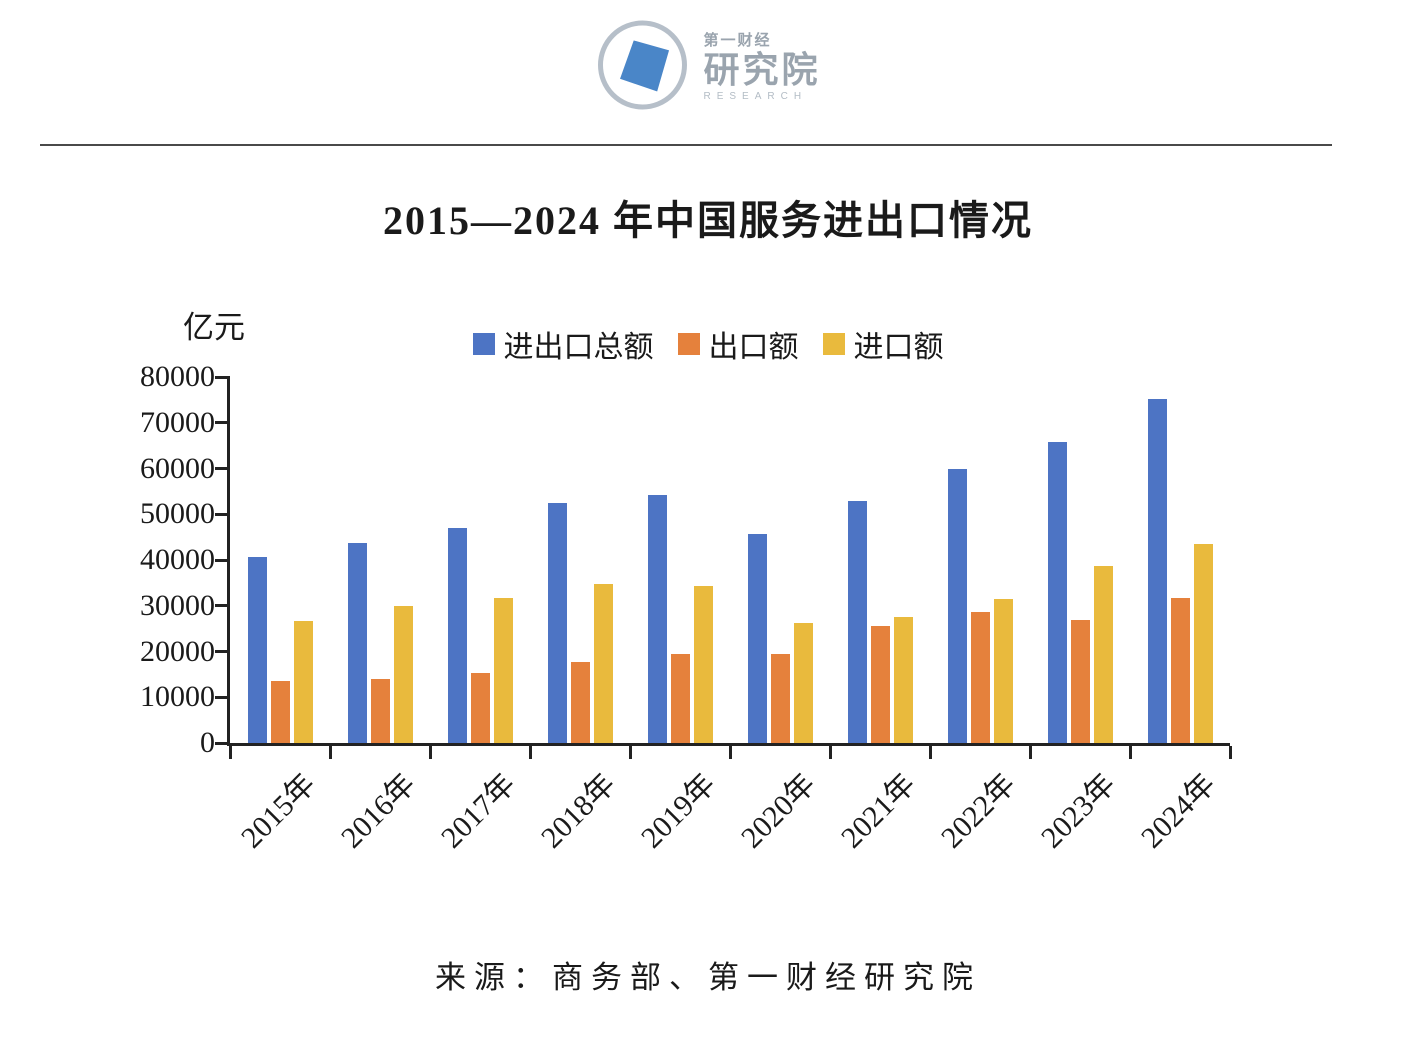 The image size is (1416, 1054). What do you see at coordinates (278, 811) in the screenshot?
I see `x-axis-category-label: 2015年` at bounding box center [278, 811].